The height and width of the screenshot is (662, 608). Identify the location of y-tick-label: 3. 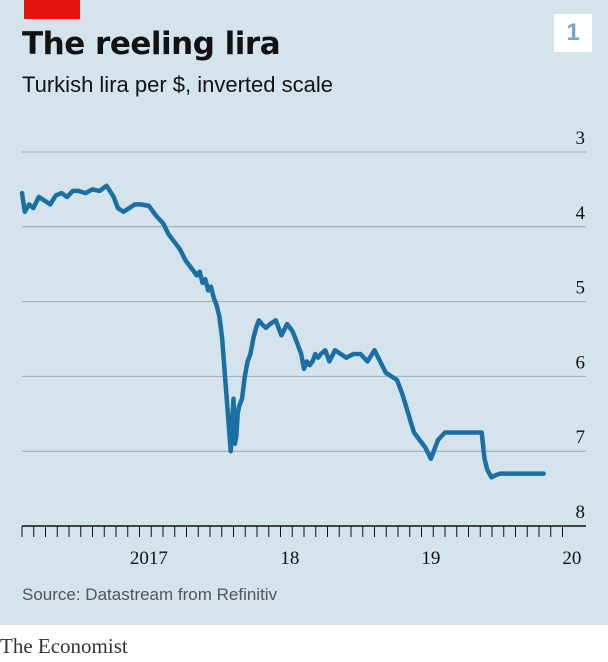
(581, 138).